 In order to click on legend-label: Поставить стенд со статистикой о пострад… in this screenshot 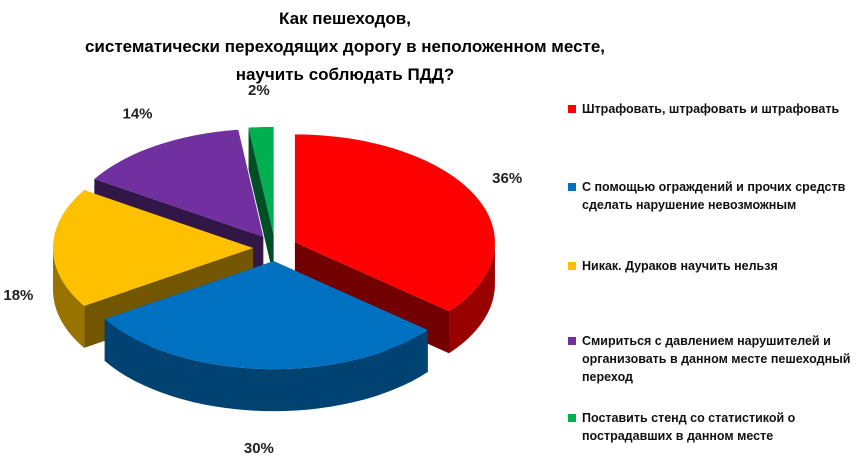, I will do `click(689, 427)`.